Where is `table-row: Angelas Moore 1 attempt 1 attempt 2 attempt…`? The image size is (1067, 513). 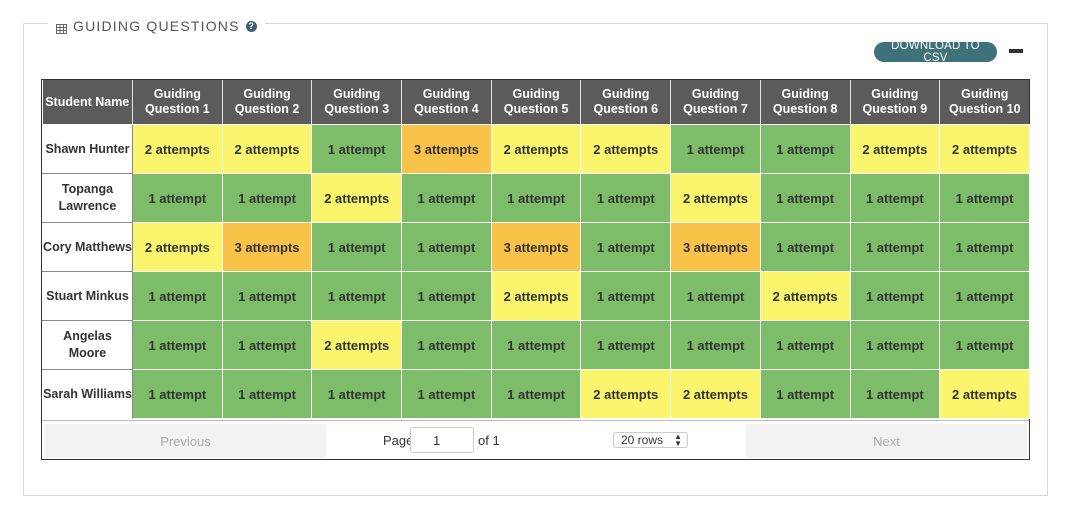
table-row: Angelas Moore 1 attempt 1 attempt 2 attempt… is located at coordinates (536, 345).